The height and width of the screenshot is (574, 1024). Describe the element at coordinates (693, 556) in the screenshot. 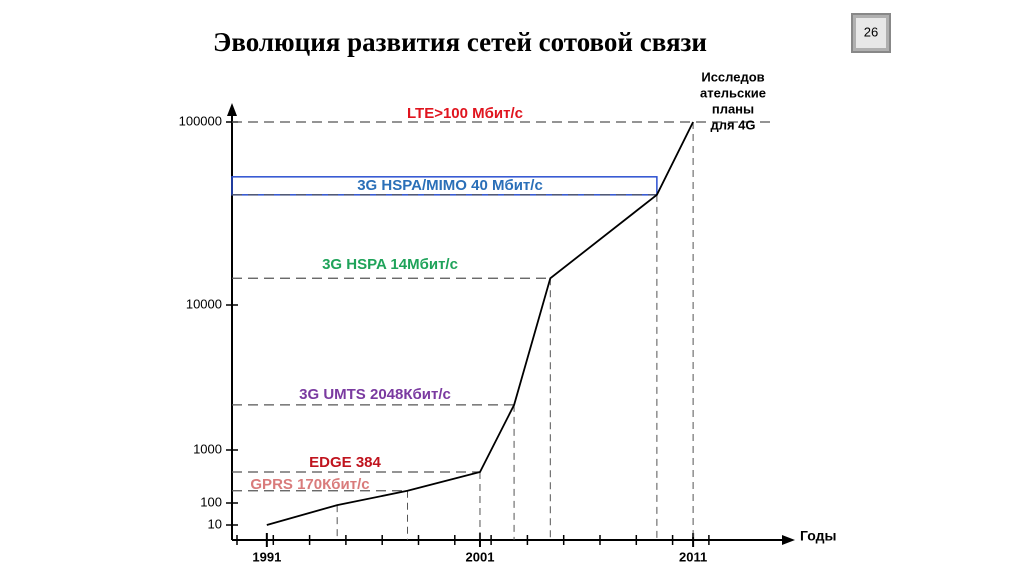

I see `x-tick-label: 2011` at that location.